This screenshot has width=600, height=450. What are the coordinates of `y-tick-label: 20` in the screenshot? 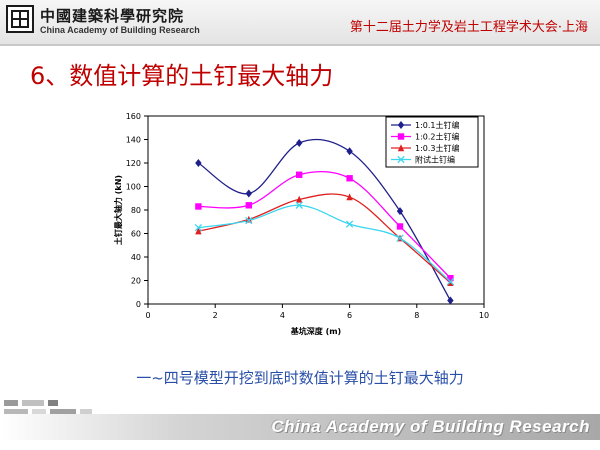 It's located at (136, 281).